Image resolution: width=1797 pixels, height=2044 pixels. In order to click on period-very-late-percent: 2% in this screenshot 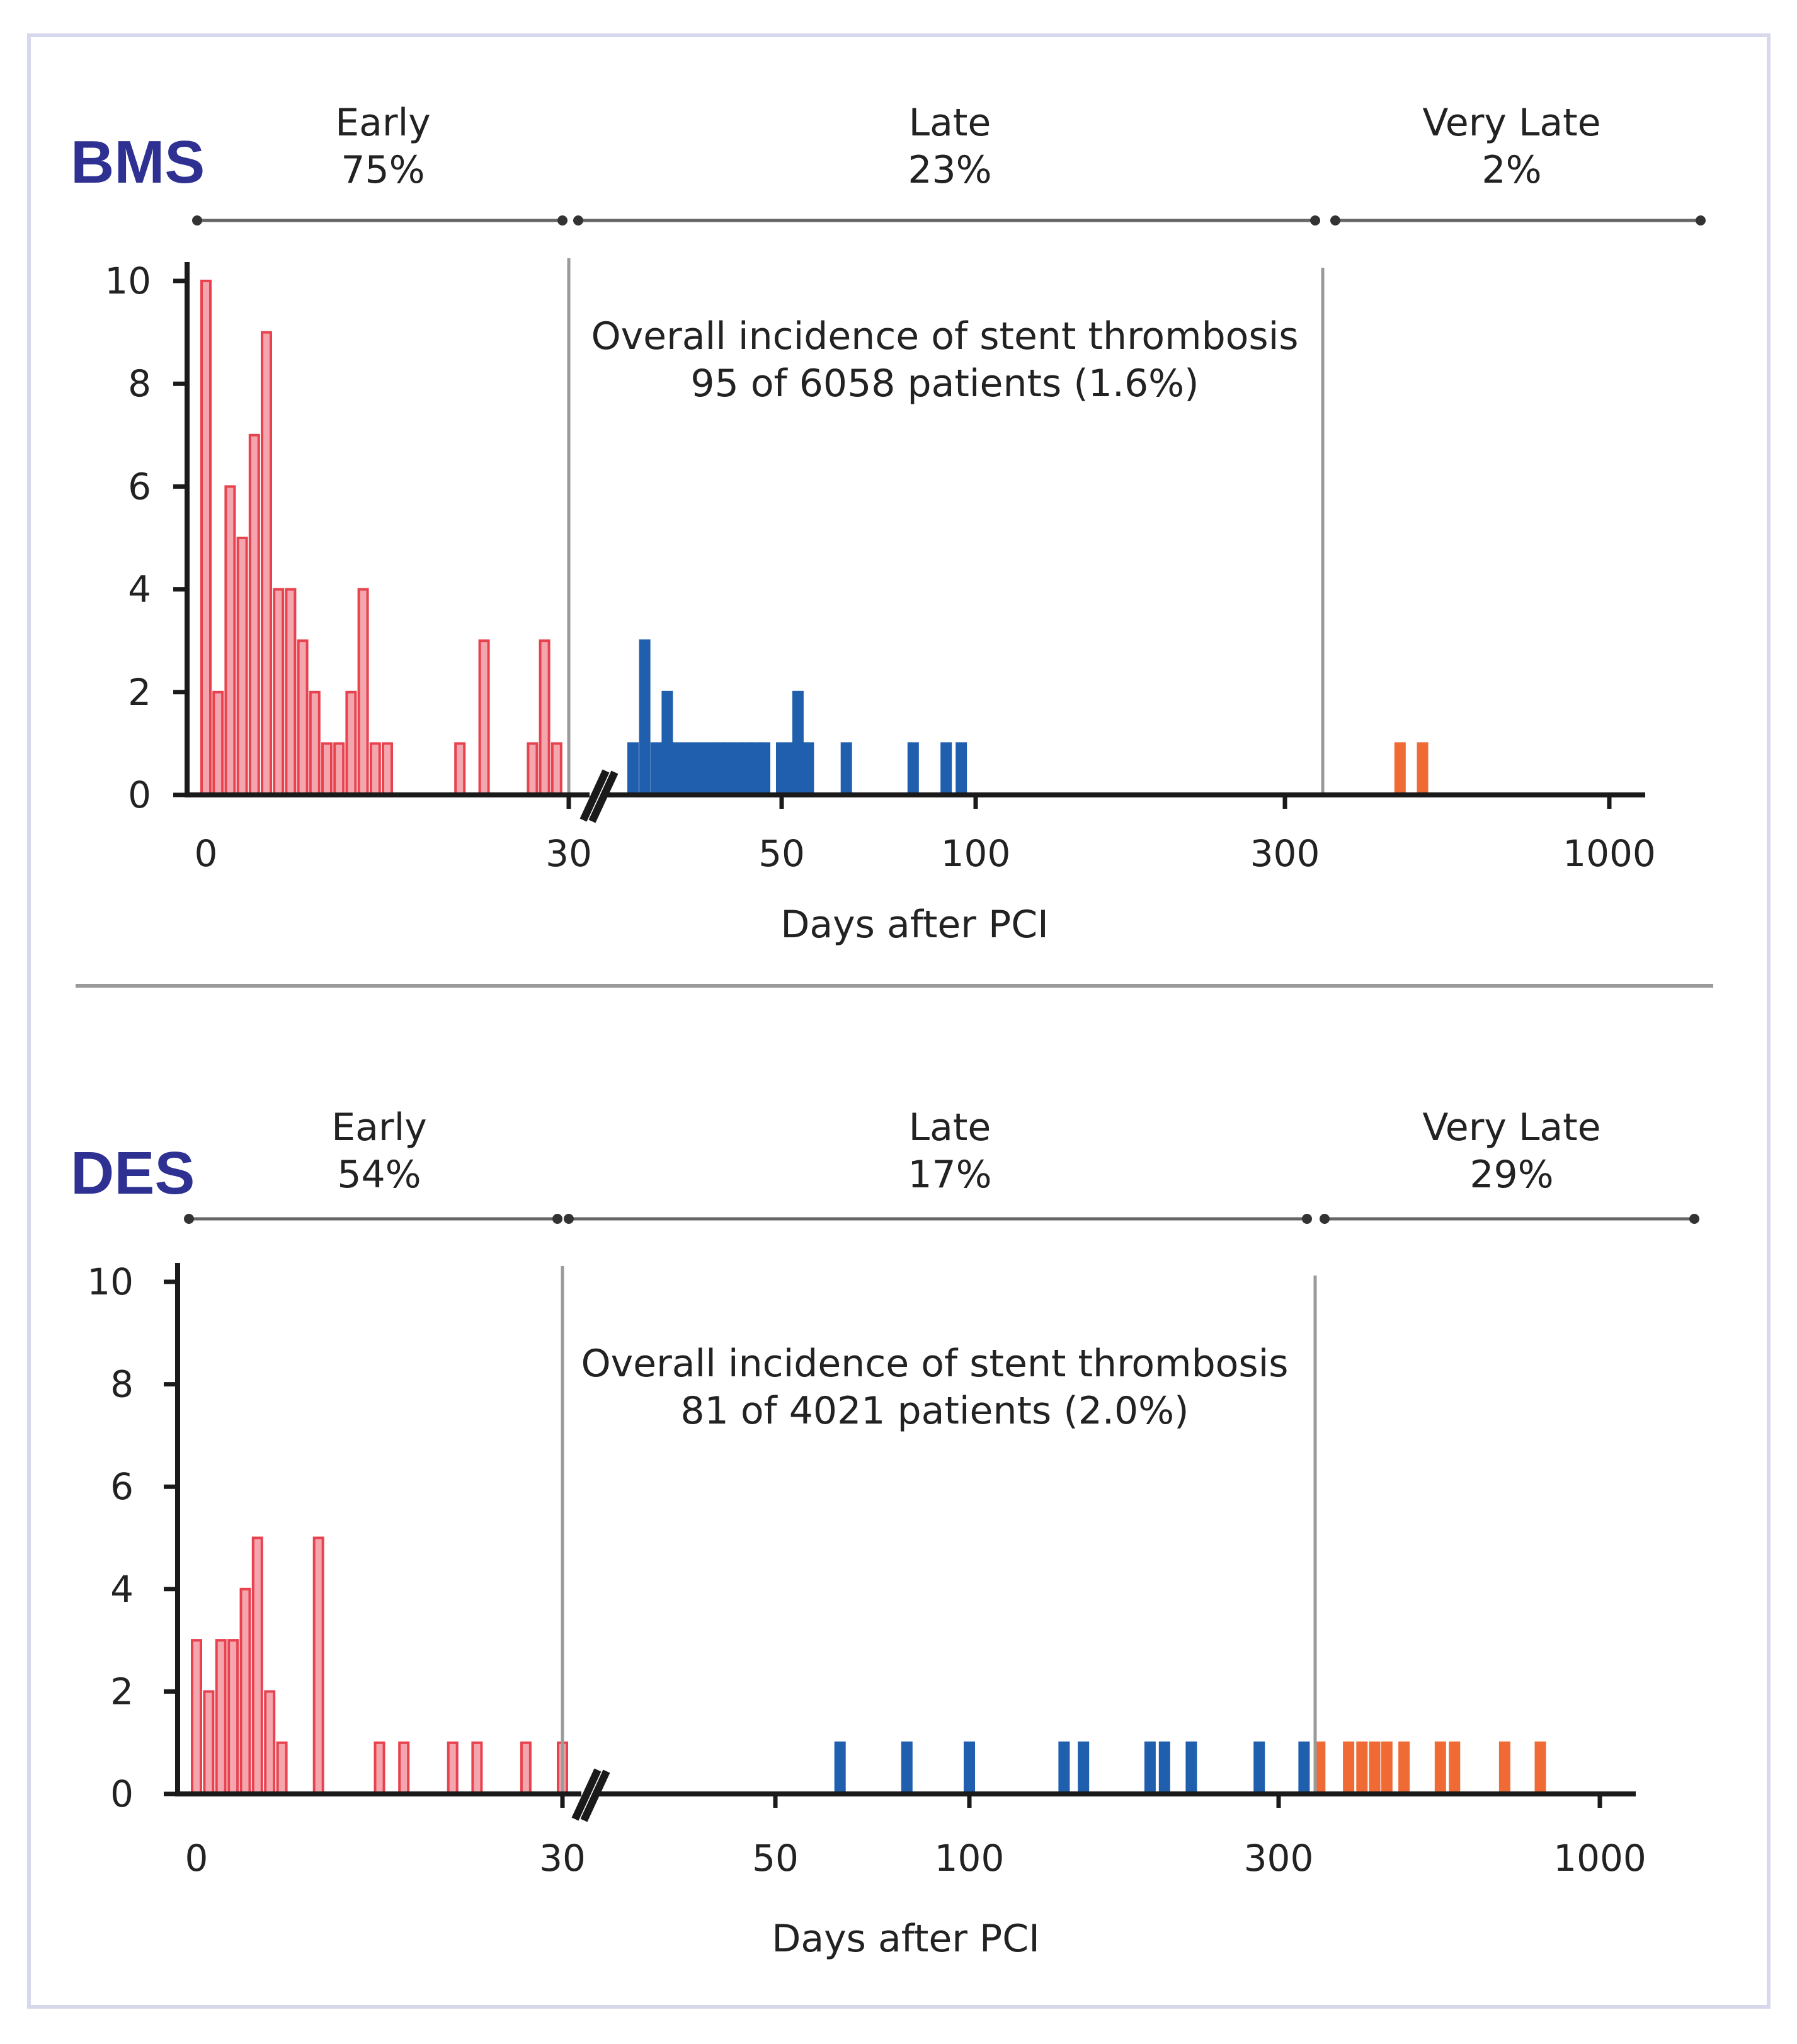, I will do `click(1511, 170)`.